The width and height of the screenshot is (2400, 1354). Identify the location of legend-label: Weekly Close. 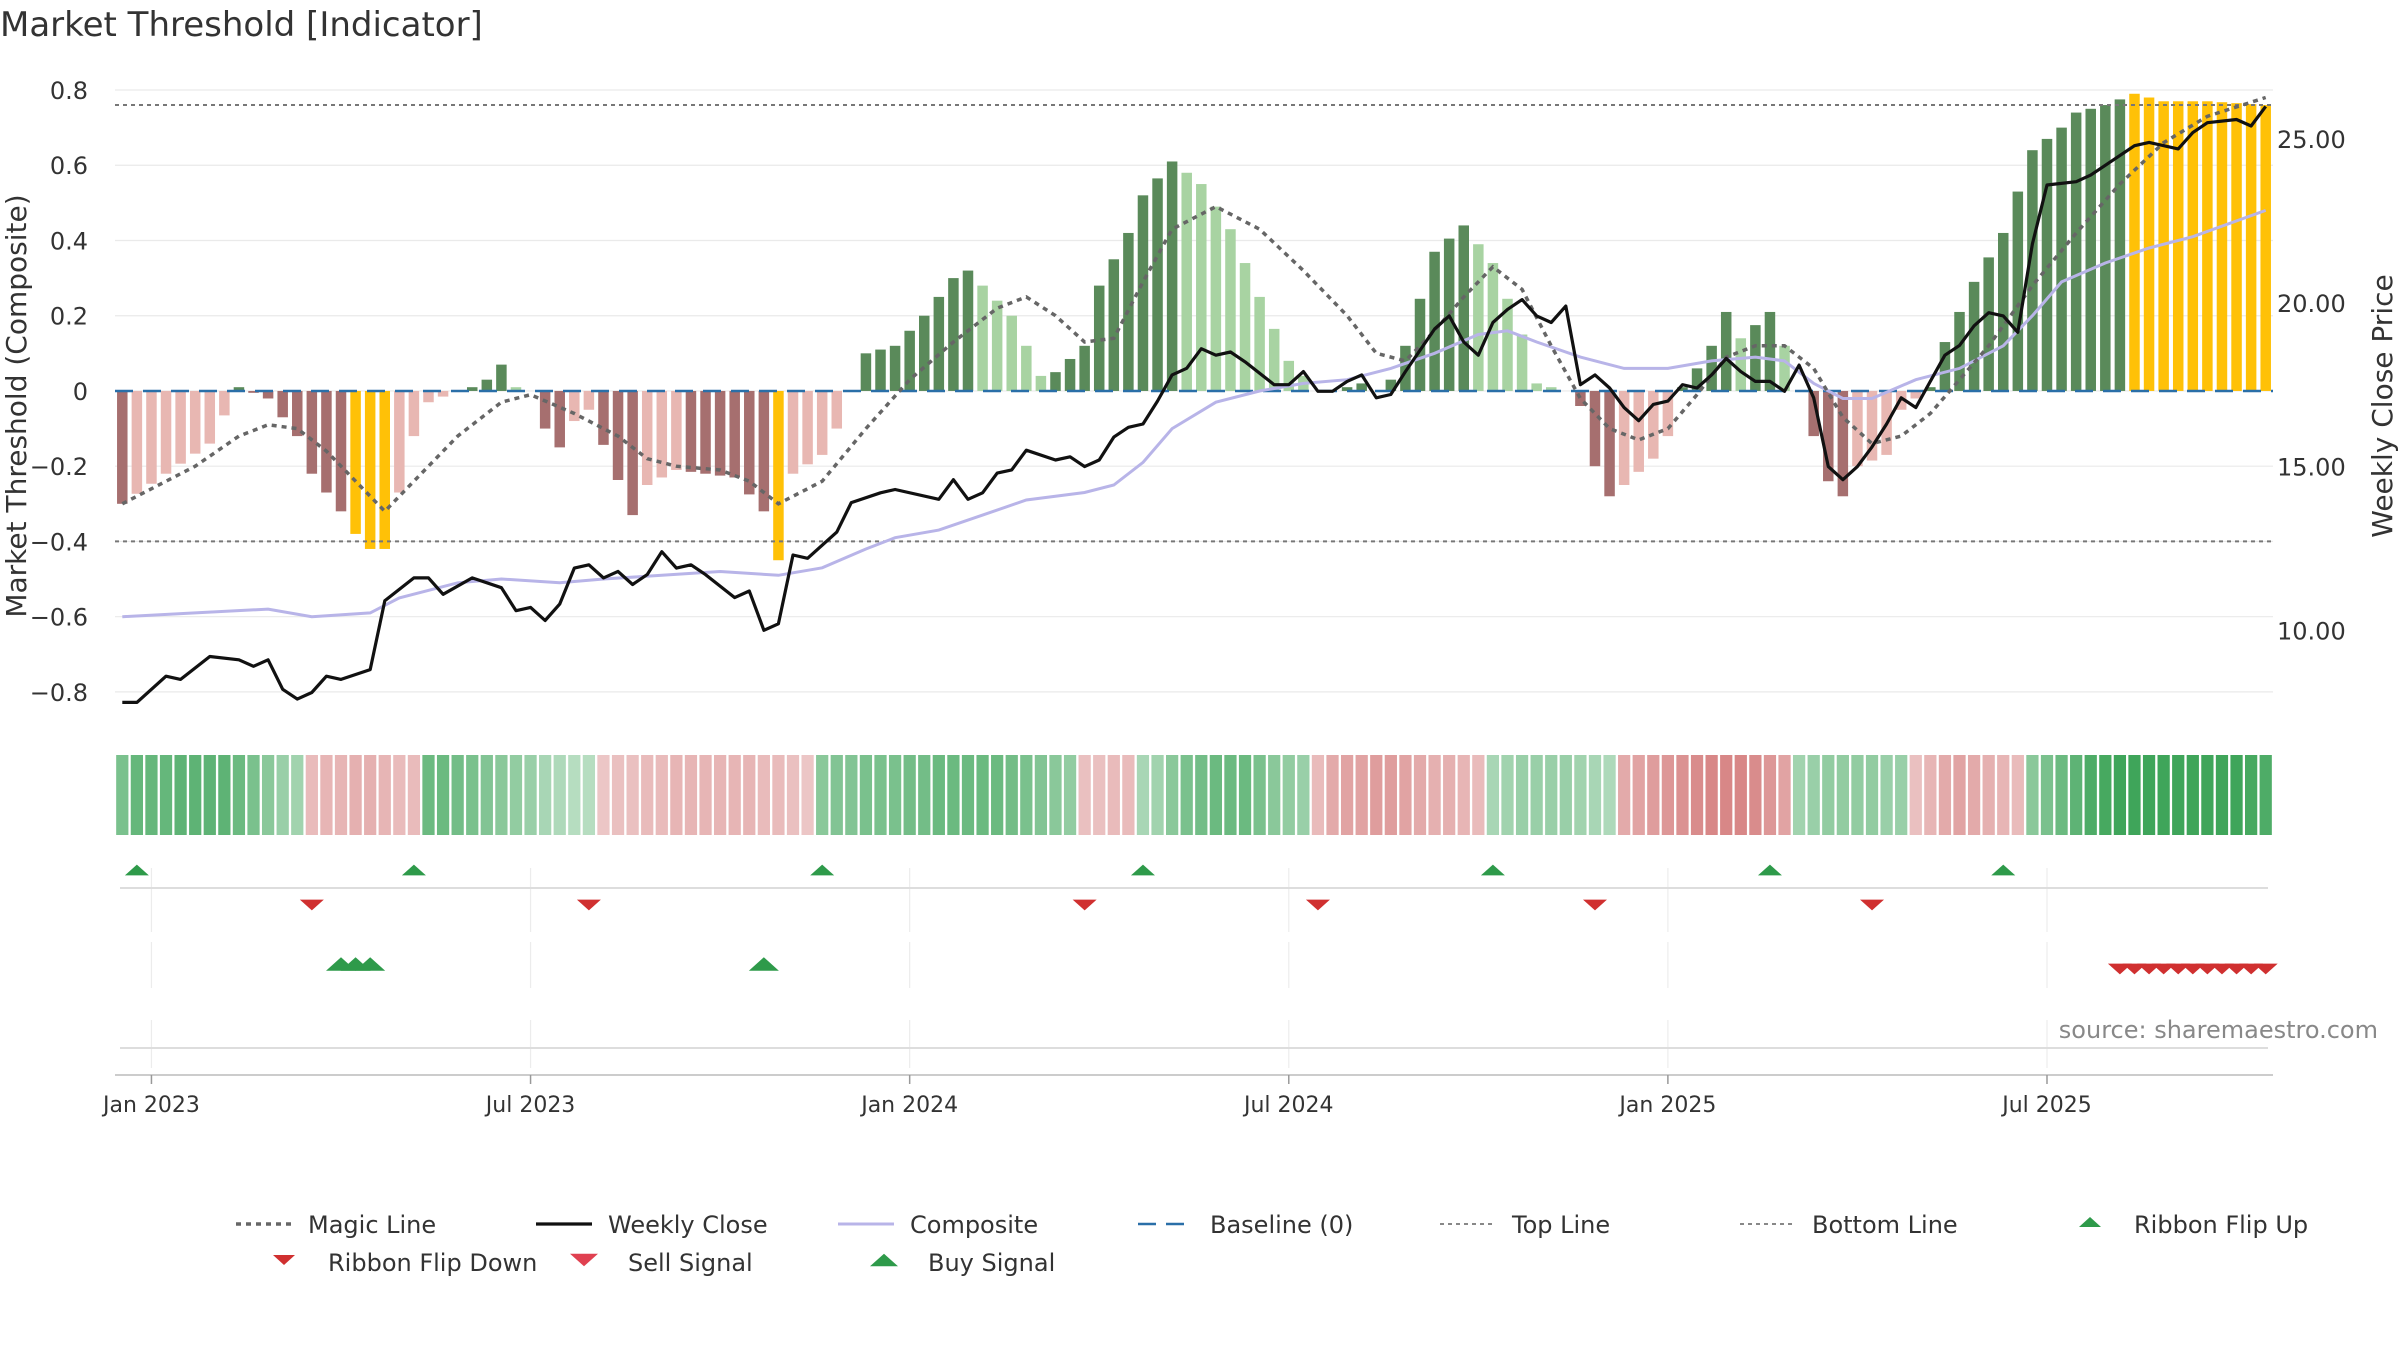
(688, 1225).